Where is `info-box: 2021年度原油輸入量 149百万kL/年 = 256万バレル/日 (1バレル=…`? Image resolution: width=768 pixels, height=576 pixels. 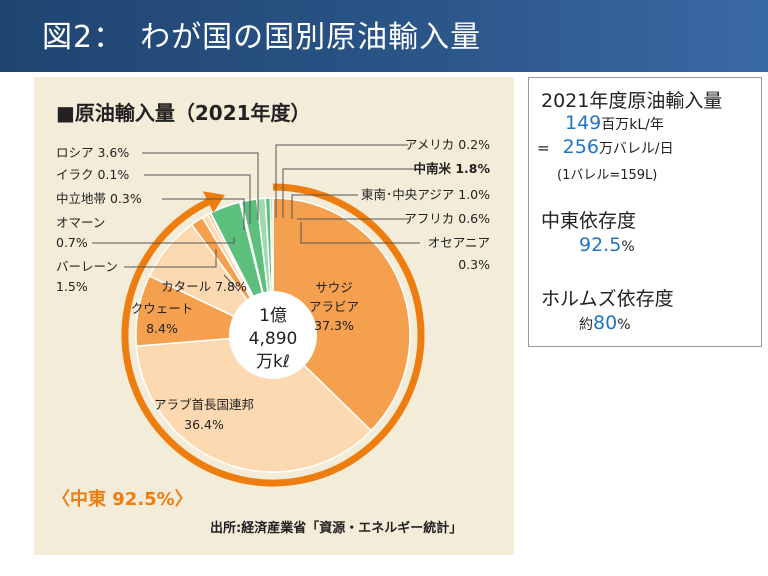
info-box: 2021年度原油輸入量 149百万kL/年 = 256万バレル/日 (1バレル=… is located at coordinates (645, 212).